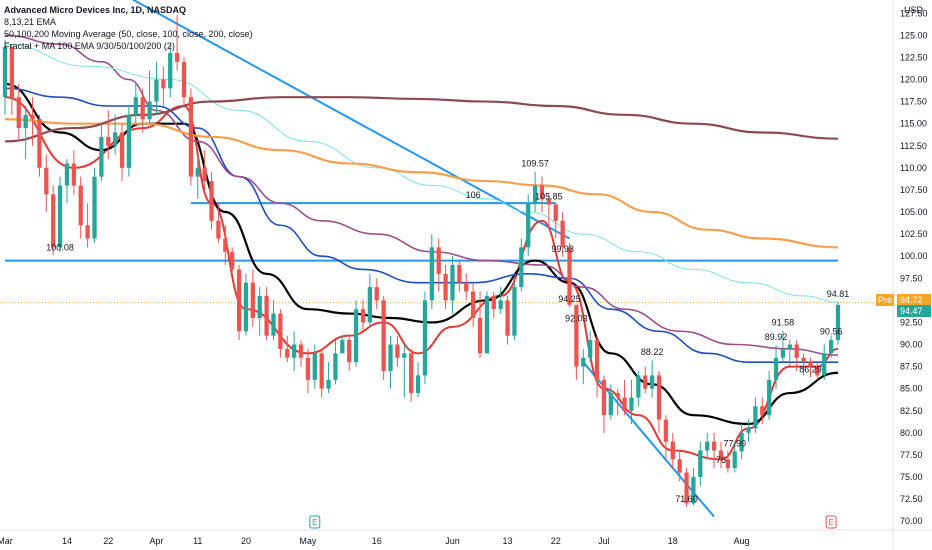 This screenshot has height=550, width=932. What do you see at coordinates (734, 443) in the screenshot?
I see `price-annotation: 77.90` at bounding box center [734, 443].